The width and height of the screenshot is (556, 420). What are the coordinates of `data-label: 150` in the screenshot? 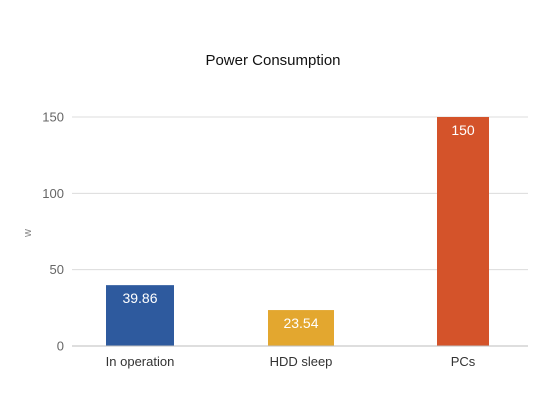 It's located at (463, 130).